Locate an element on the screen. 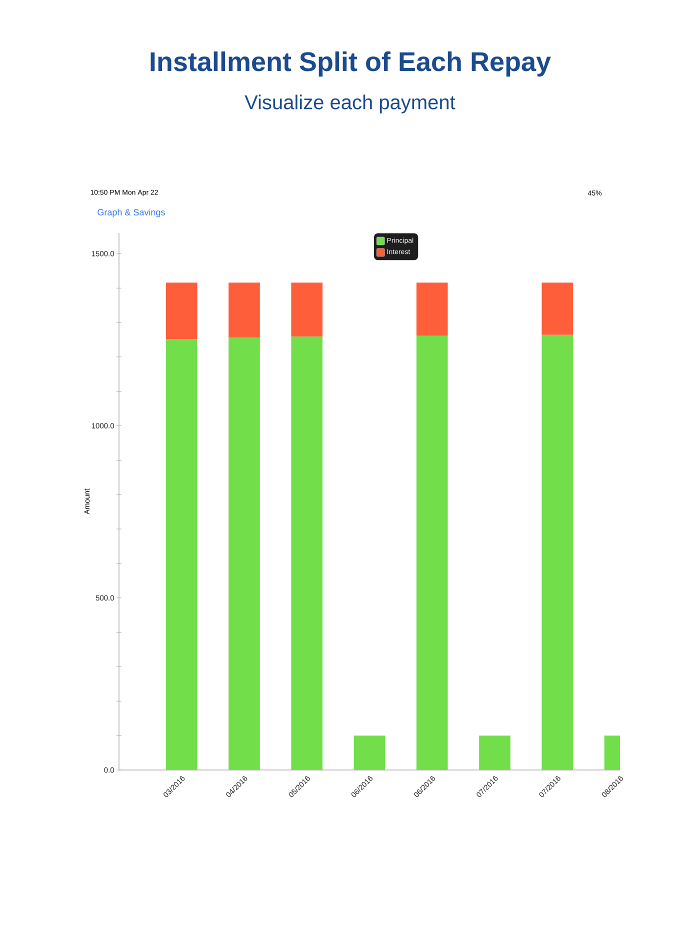  chart-subtitle: Visualize each payment is located at coordinates (350, 104).